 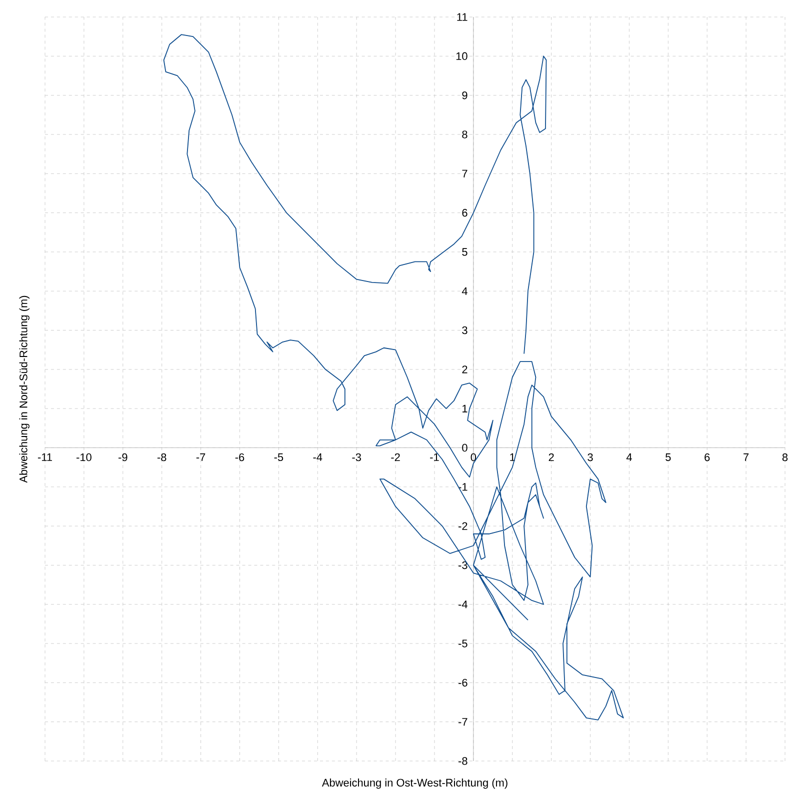 I want to click on y-tick-label: -5, so click(x=463, y=644).